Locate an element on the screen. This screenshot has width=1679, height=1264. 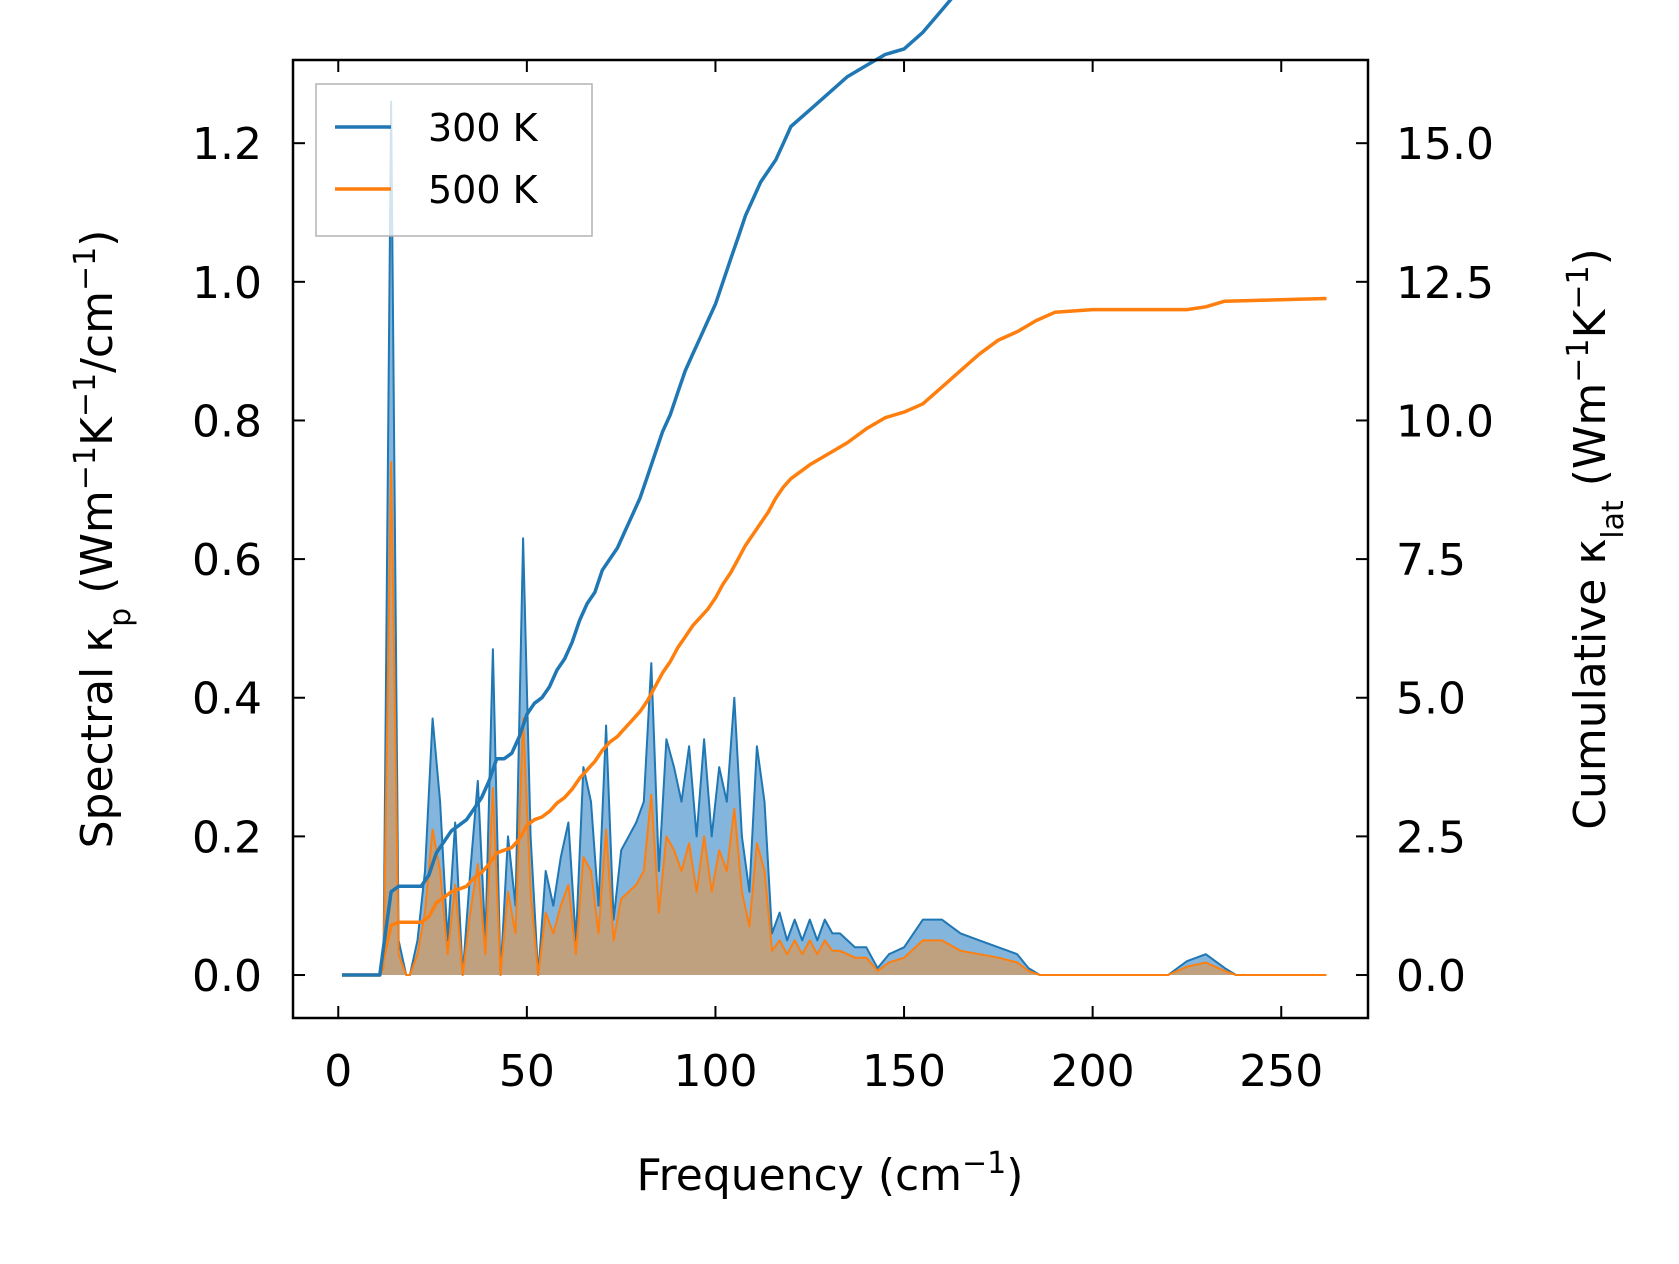
y-right-axis-title: Cumulative κlat (Wm−1K−1) is located at coordinates (1596, 539).